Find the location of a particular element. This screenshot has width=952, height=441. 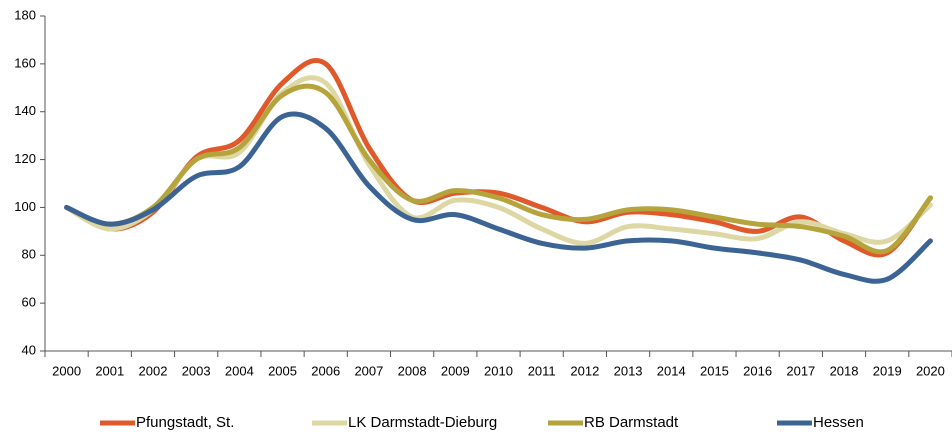

x-tick-label: 2017 is located at coordinates (800, 370).